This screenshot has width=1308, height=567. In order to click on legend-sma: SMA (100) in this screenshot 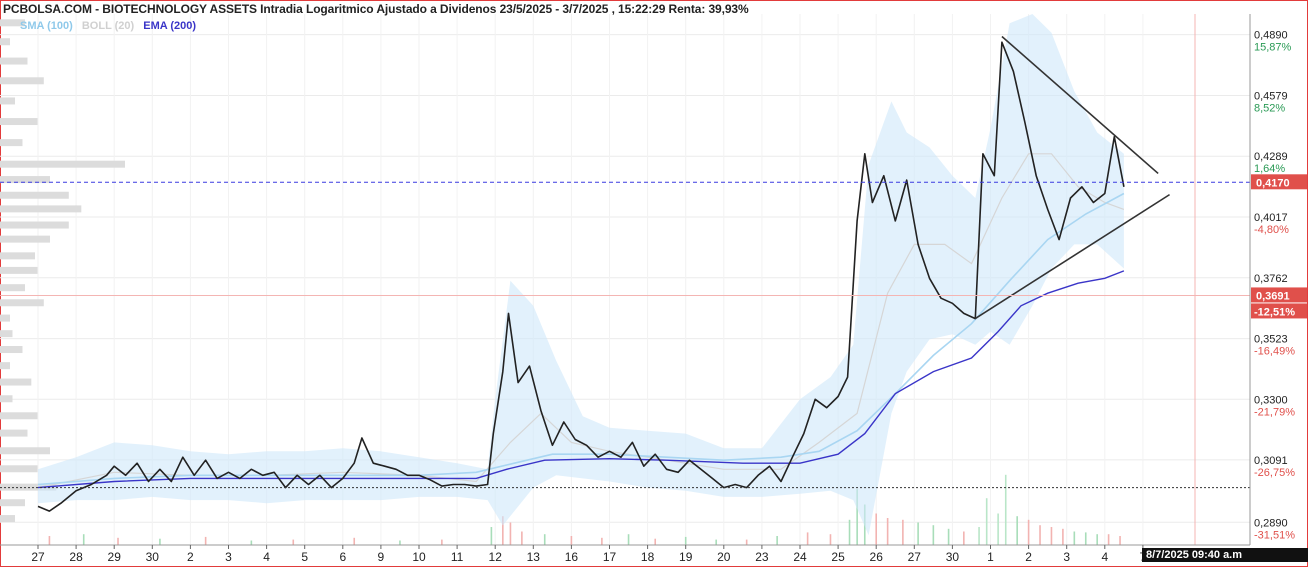, I will do `click(46, 26)`.